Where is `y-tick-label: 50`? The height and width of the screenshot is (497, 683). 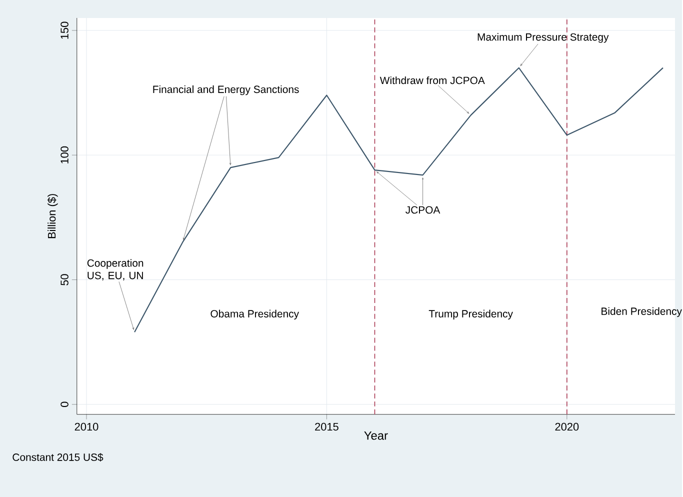
y-tick-label: 50 is located at coordinates (64, 280).